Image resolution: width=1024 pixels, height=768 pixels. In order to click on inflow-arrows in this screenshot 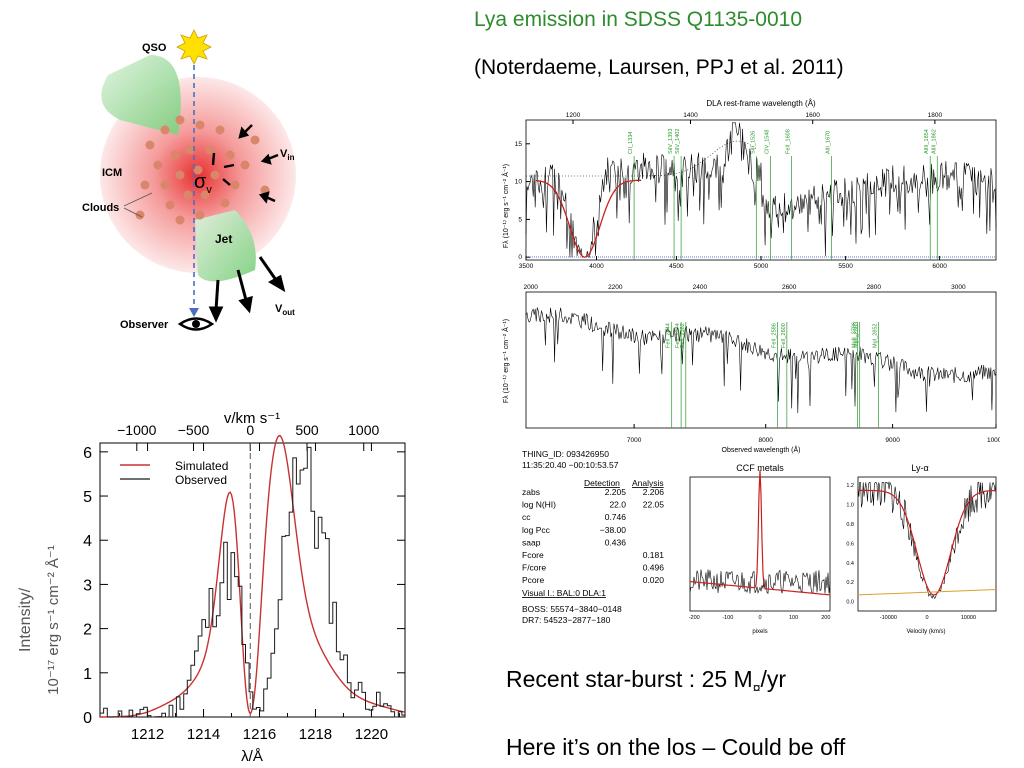, I will do `click(245, 164)`.